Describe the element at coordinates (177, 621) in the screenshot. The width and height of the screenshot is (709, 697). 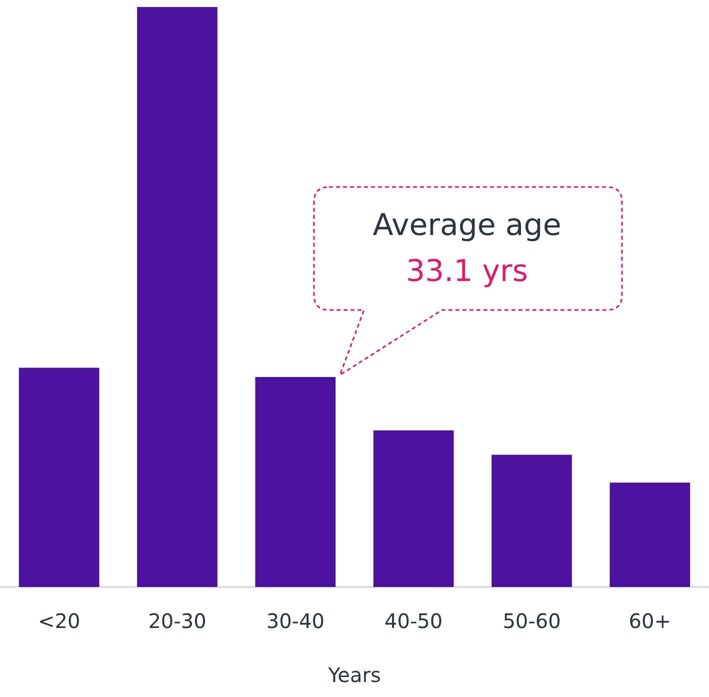
I see `x-tick-label: 20-30` at that location.